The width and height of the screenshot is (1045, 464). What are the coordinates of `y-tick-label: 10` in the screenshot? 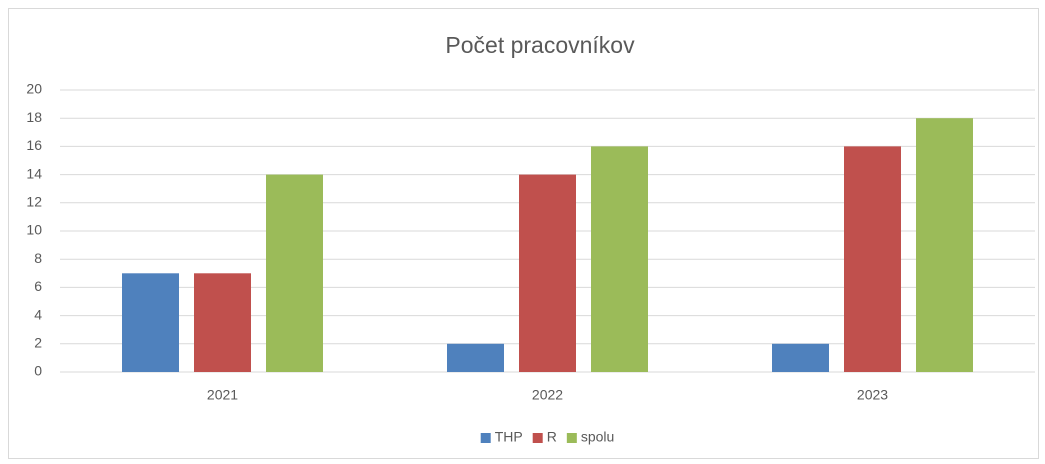 It's located at (34, 230).